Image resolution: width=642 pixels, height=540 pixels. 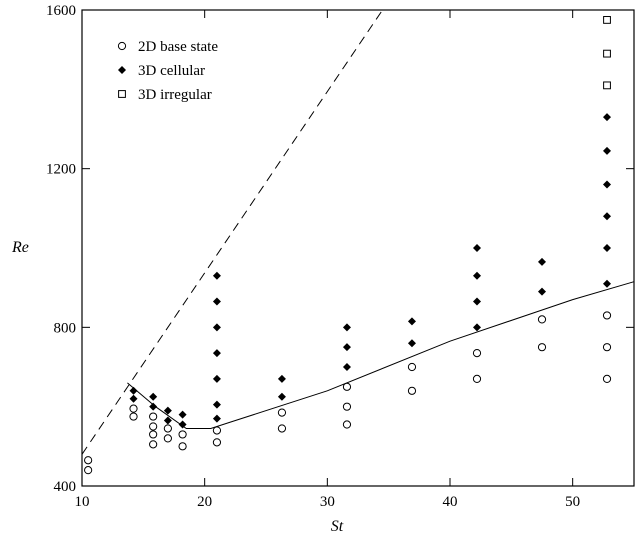 I want to click on y-tick-label: 1200, so click(x=61, y=170).